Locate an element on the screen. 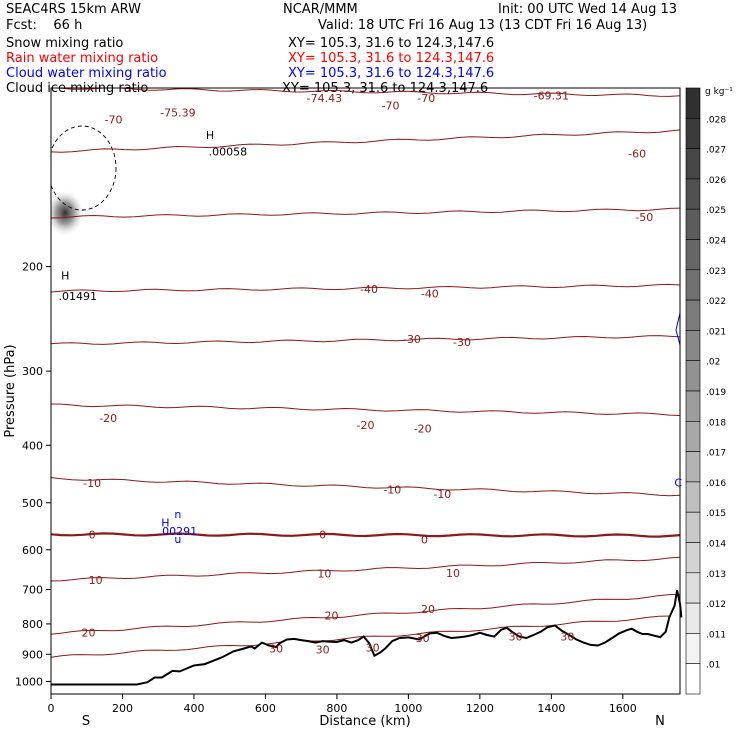  x-end-label-north: N is located at coordinates (660, 721).